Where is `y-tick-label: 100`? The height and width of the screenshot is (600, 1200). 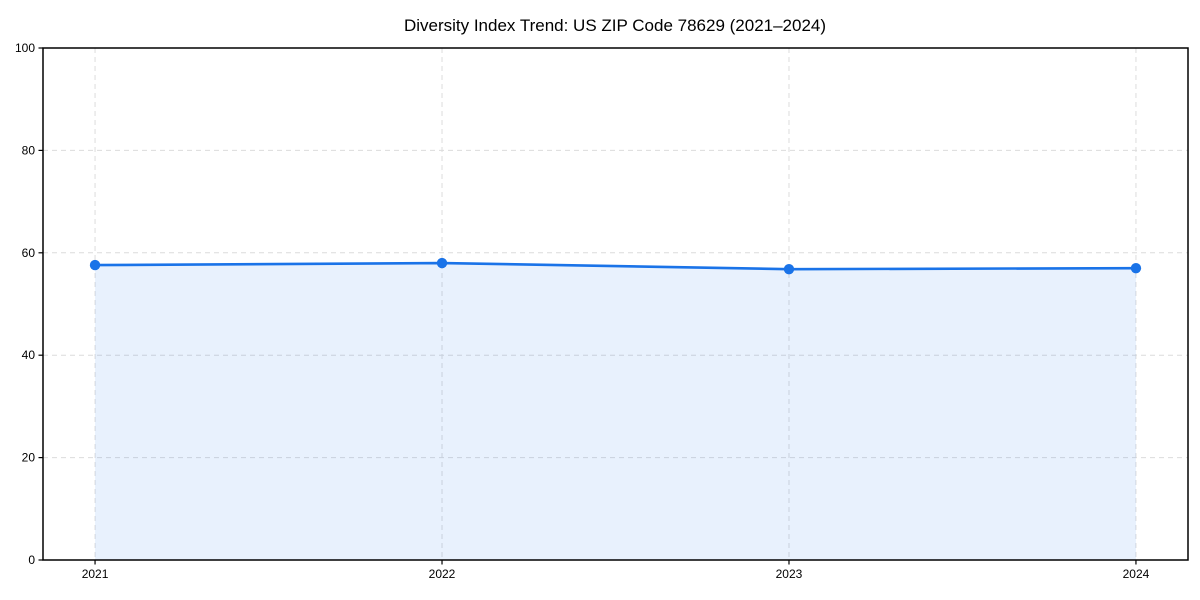
y-tick-label: 100 is located at coordinates (25, 48).